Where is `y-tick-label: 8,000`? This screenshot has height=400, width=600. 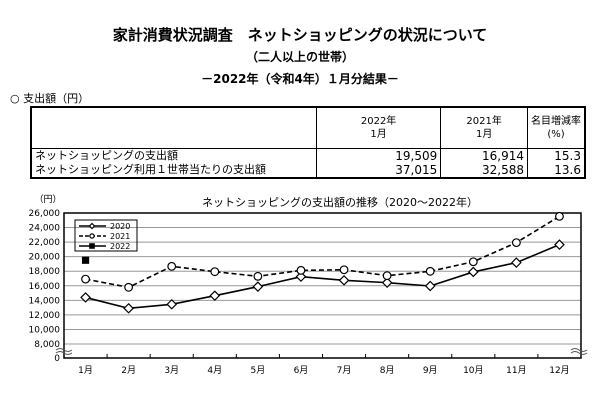
y-tick-label: 8,000 is located at coordinates (47, 345).